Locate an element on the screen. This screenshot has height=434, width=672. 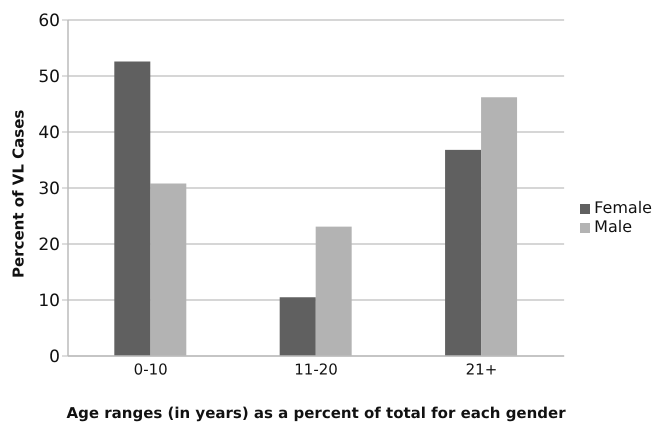
y-tick-label: 30 is located at coordinates (49, 189).